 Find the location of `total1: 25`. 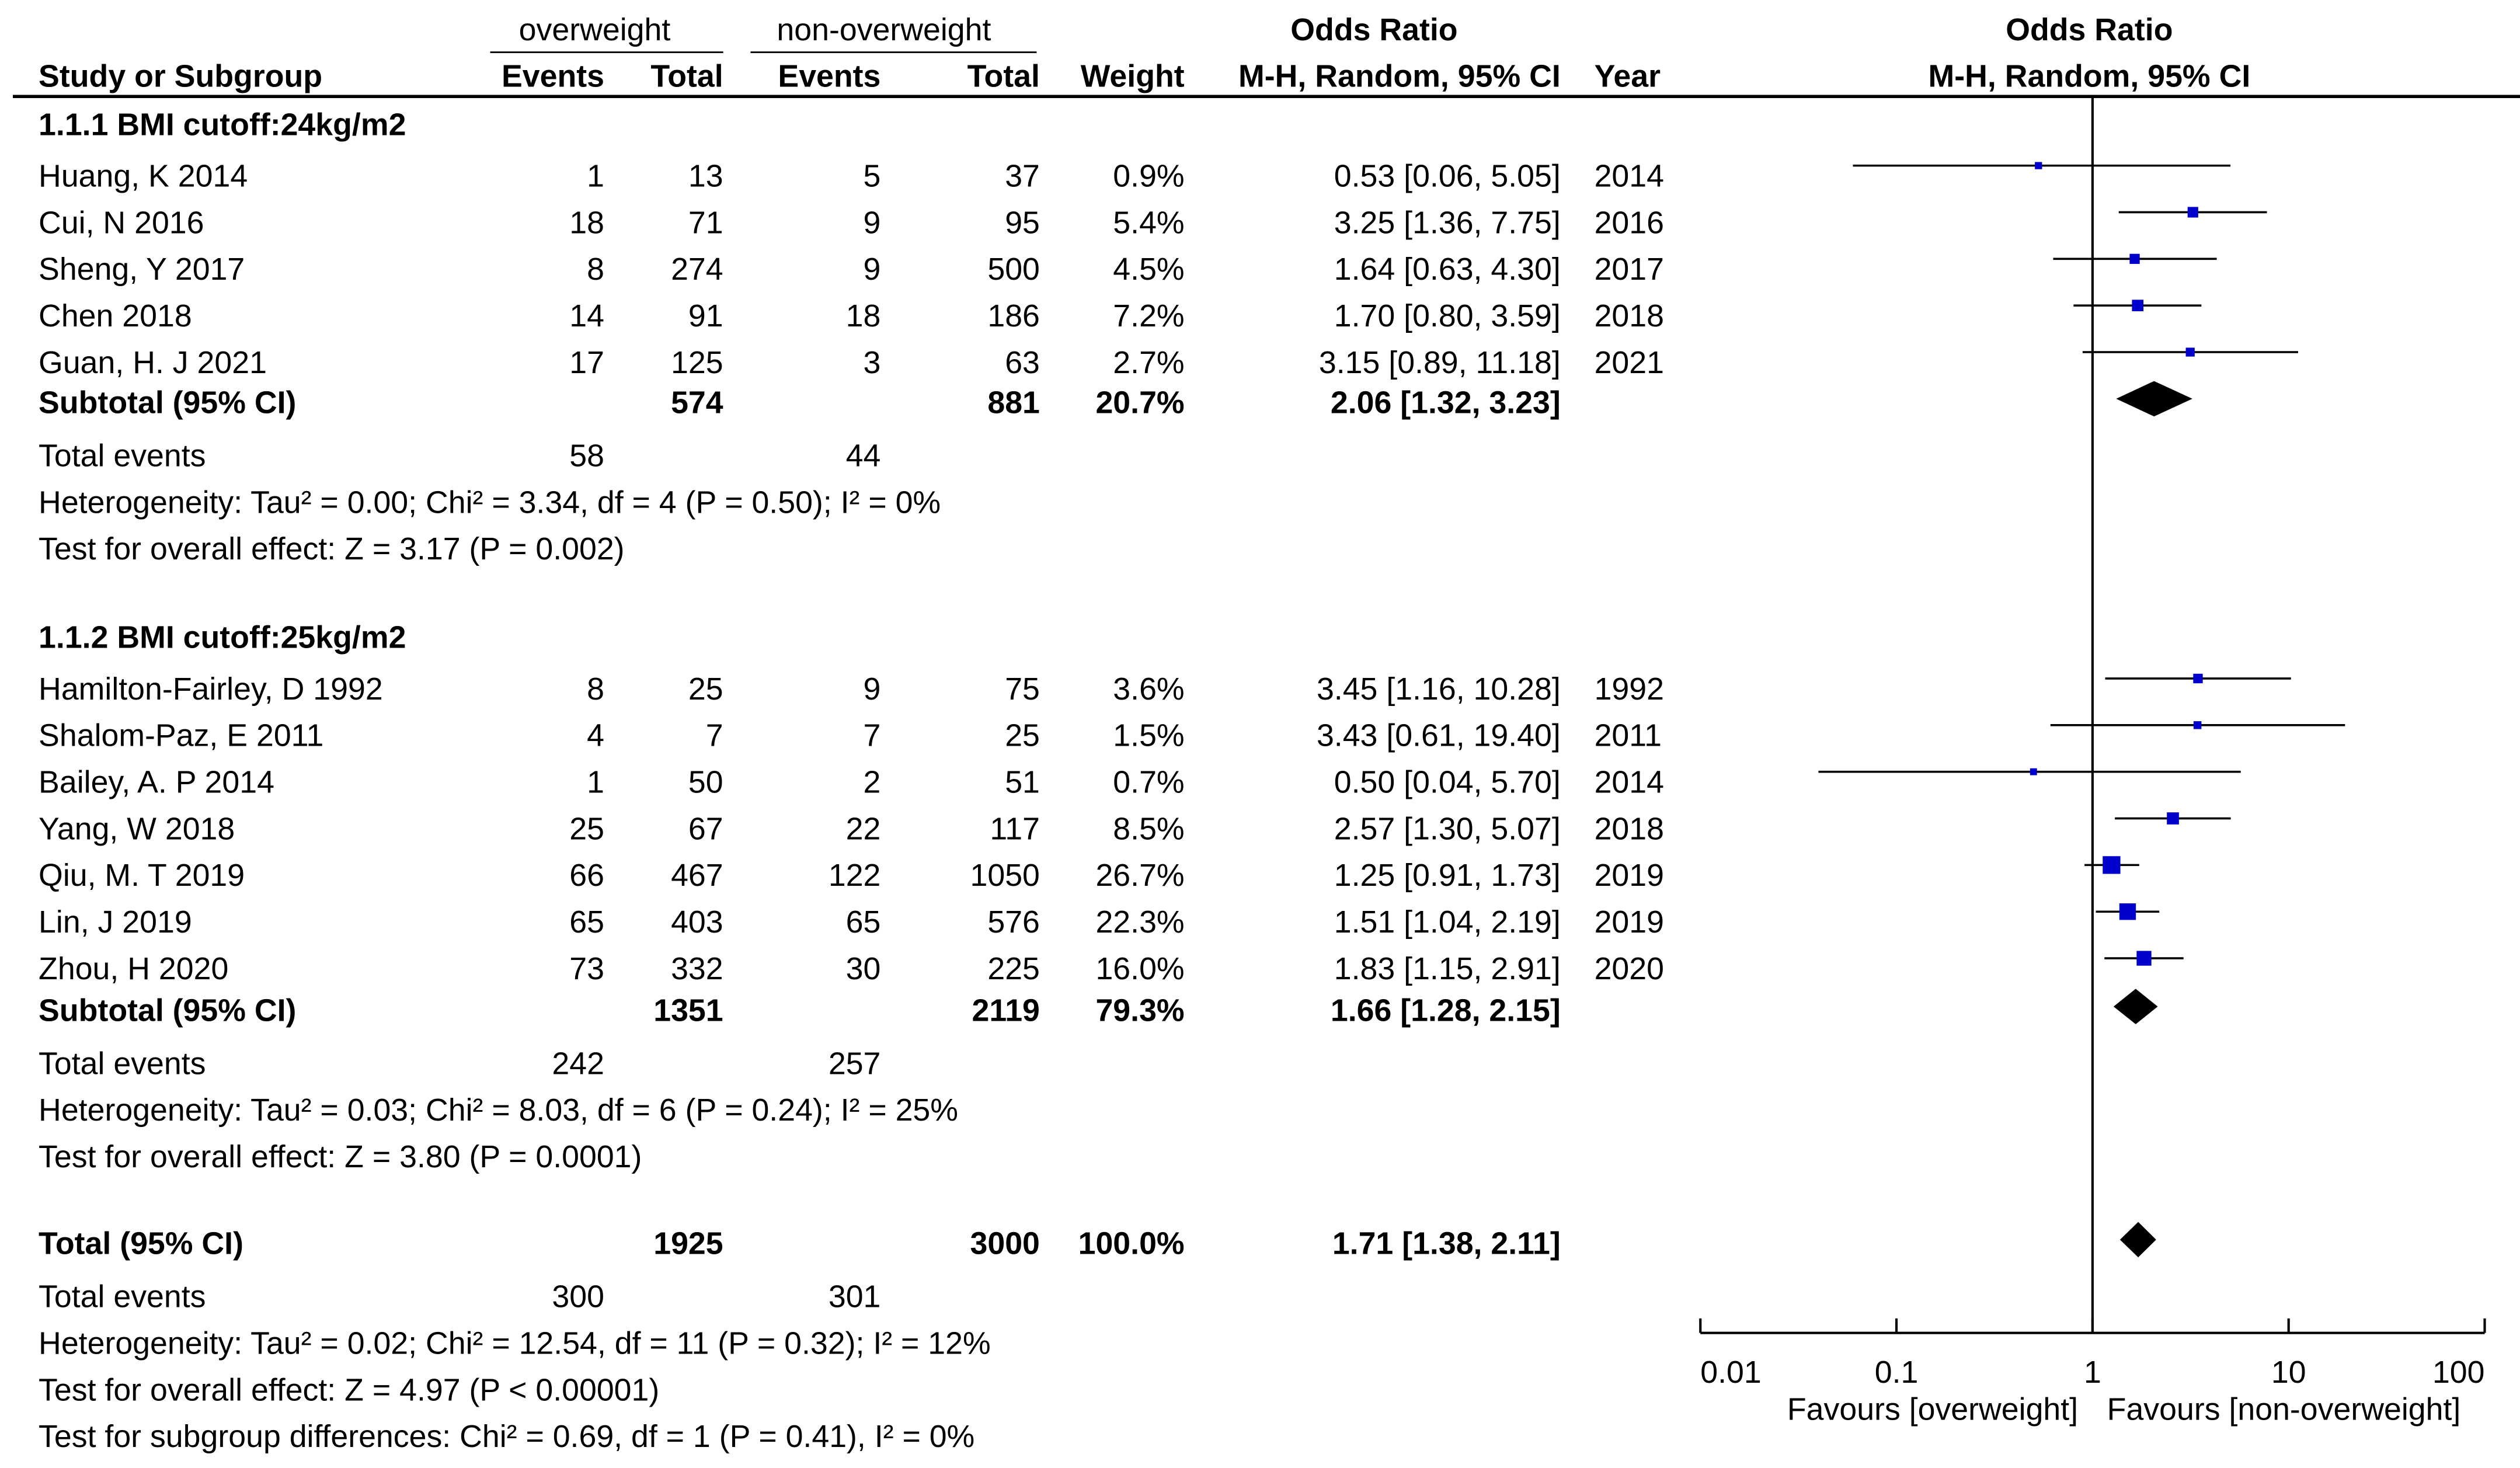

total1: 25 is located at coordinates (705, 690).